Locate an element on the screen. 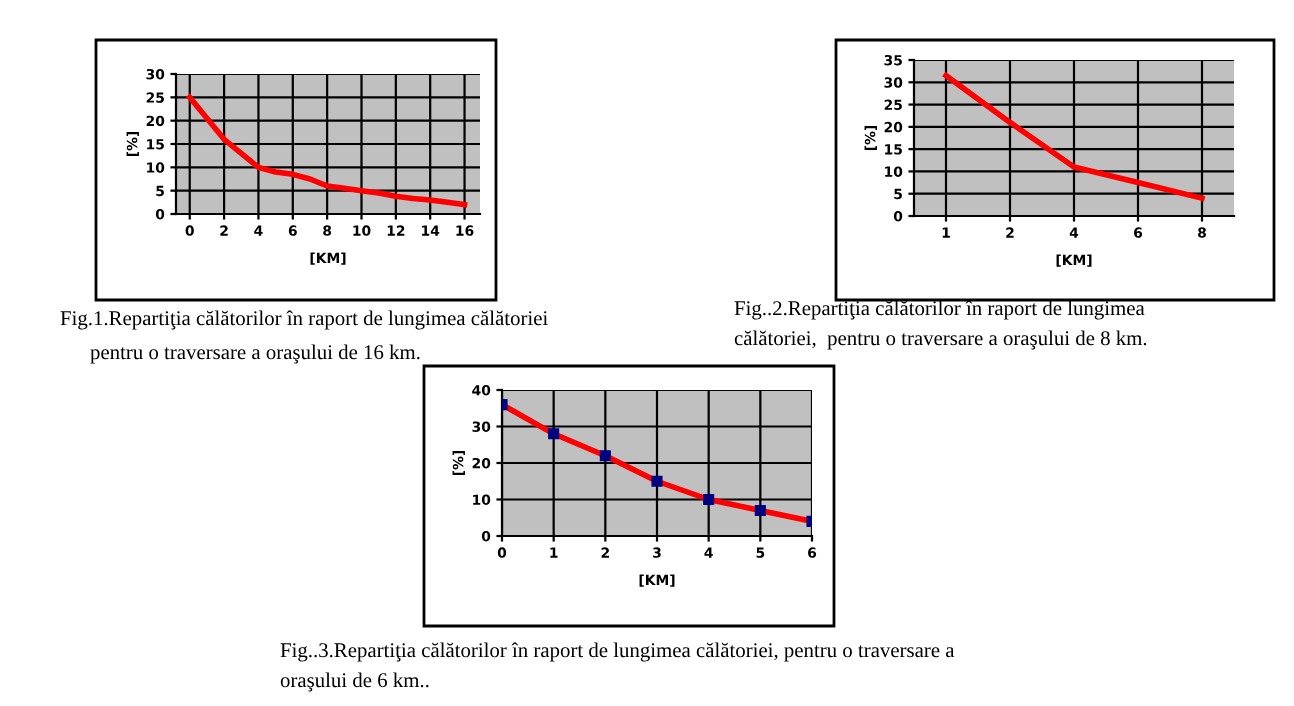 The image size is (1294, 706). text: Fig..3.Repartiţia călătorilor în raport de lungimea călătoriei, pentru o traversare a is located at coordinates (617, 652).